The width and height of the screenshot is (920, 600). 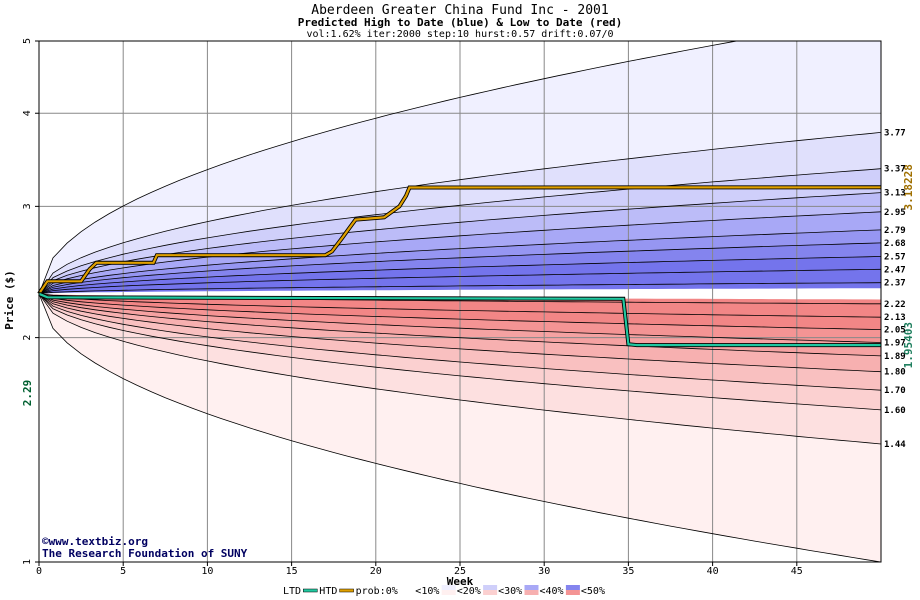 What do you see at coordinates (895, 170) in the screenshot?
I see `percentile-label-high: 3.37` at bounding box center [895, 170].